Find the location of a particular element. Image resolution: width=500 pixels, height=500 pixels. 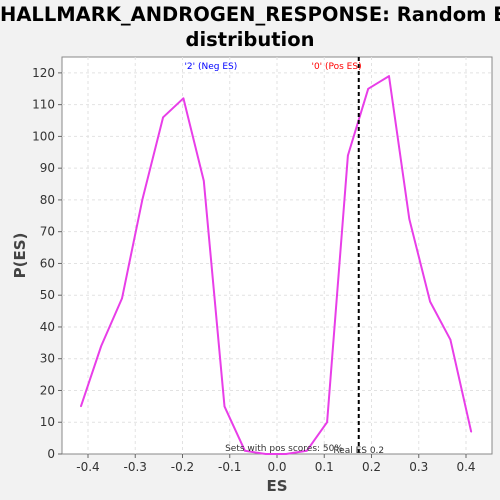

y-tick-label-3: 30 is located at coordinates (47, 359).